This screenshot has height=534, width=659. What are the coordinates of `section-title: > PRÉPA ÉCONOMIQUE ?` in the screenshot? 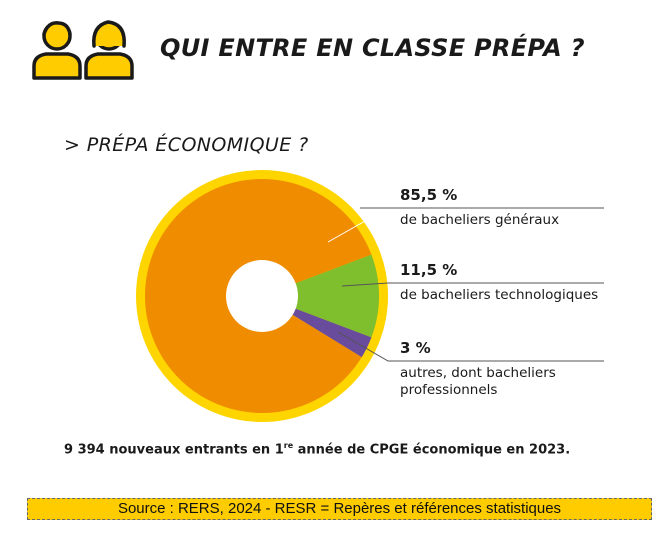 It's located at (186, 145).